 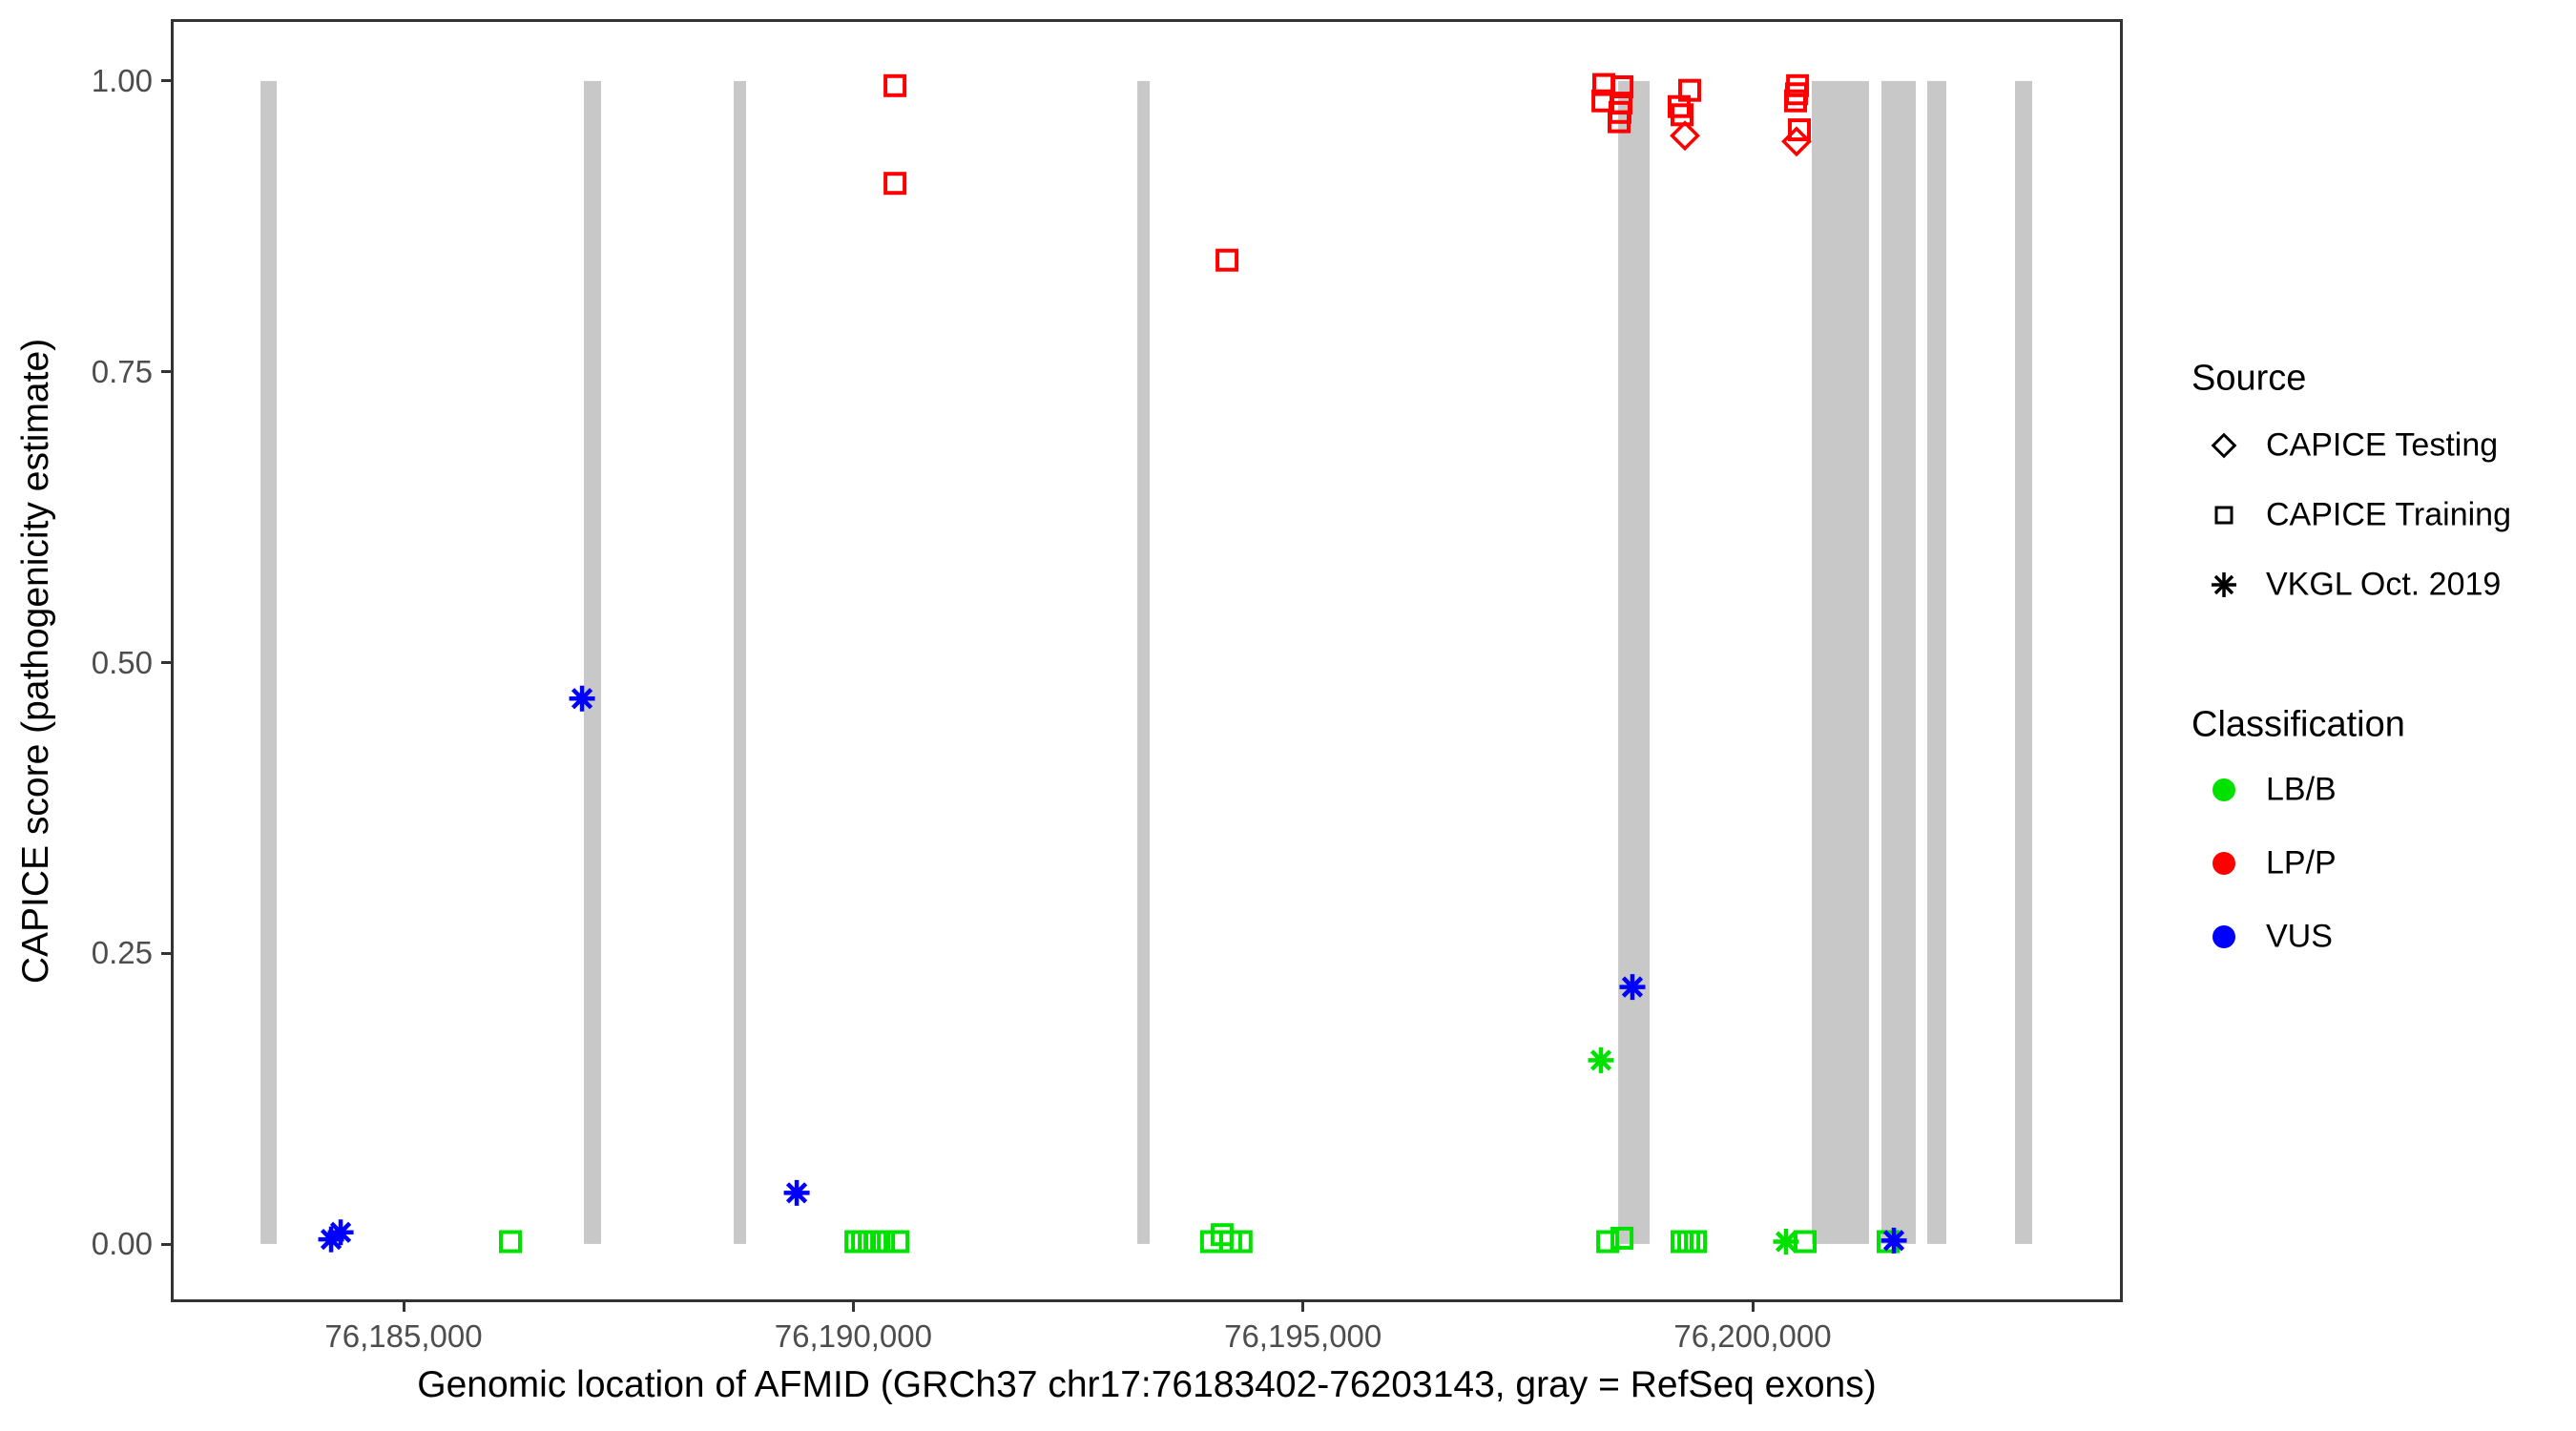 What do you see at coordinates (2301, 789) in the screenshot?
I see `legend-item-lbb: LB/B` at bounding box center [2301, 789].